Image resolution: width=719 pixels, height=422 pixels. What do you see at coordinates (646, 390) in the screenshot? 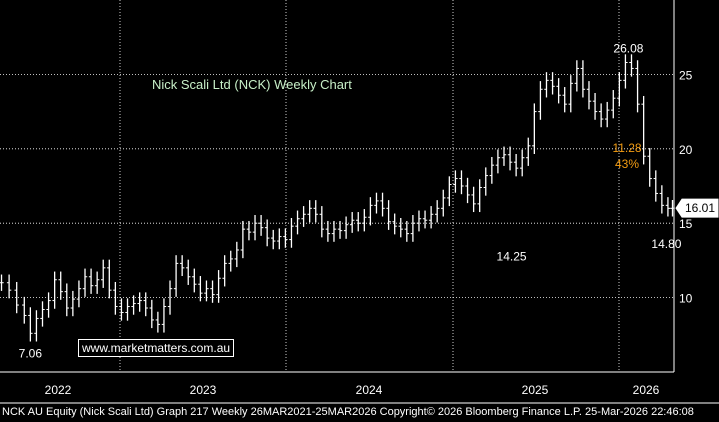
I see `x-tick-label: 2026` at bounding box center [646, 390].